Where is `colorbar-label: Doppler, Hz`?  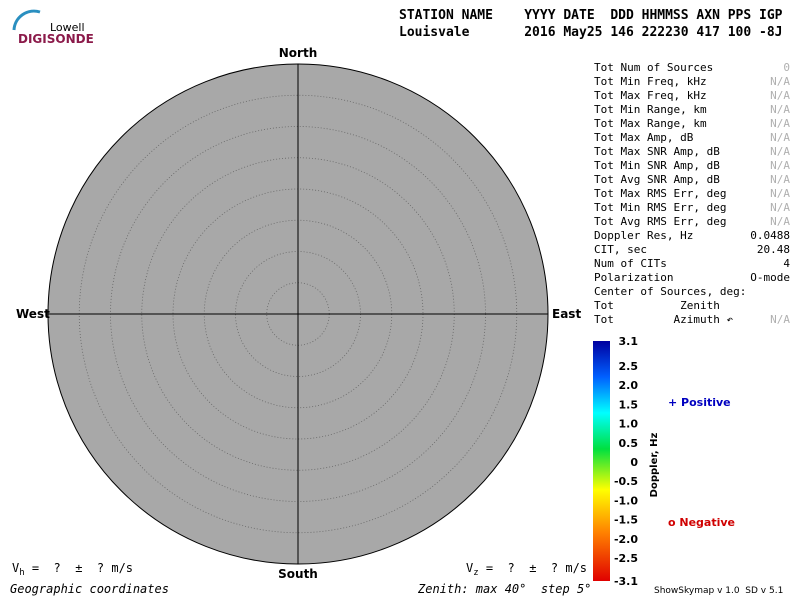
colorbar-label: Doppler, Hz is located at coordinates (654, 465).